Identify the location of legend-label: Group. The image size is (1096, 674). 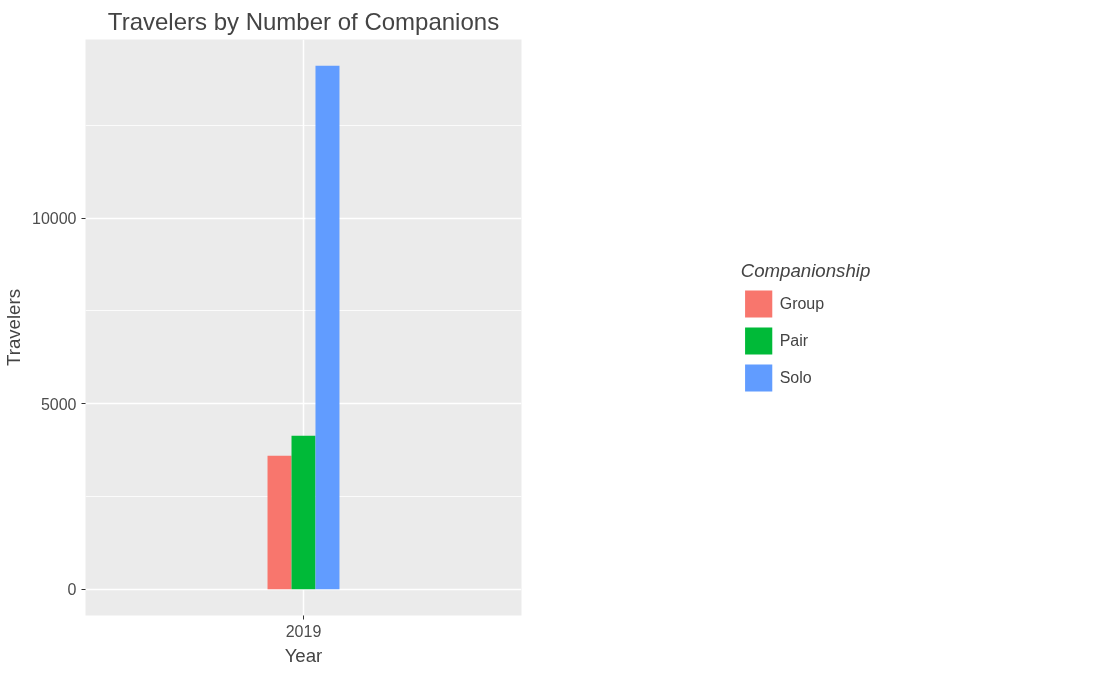
(802, 303).